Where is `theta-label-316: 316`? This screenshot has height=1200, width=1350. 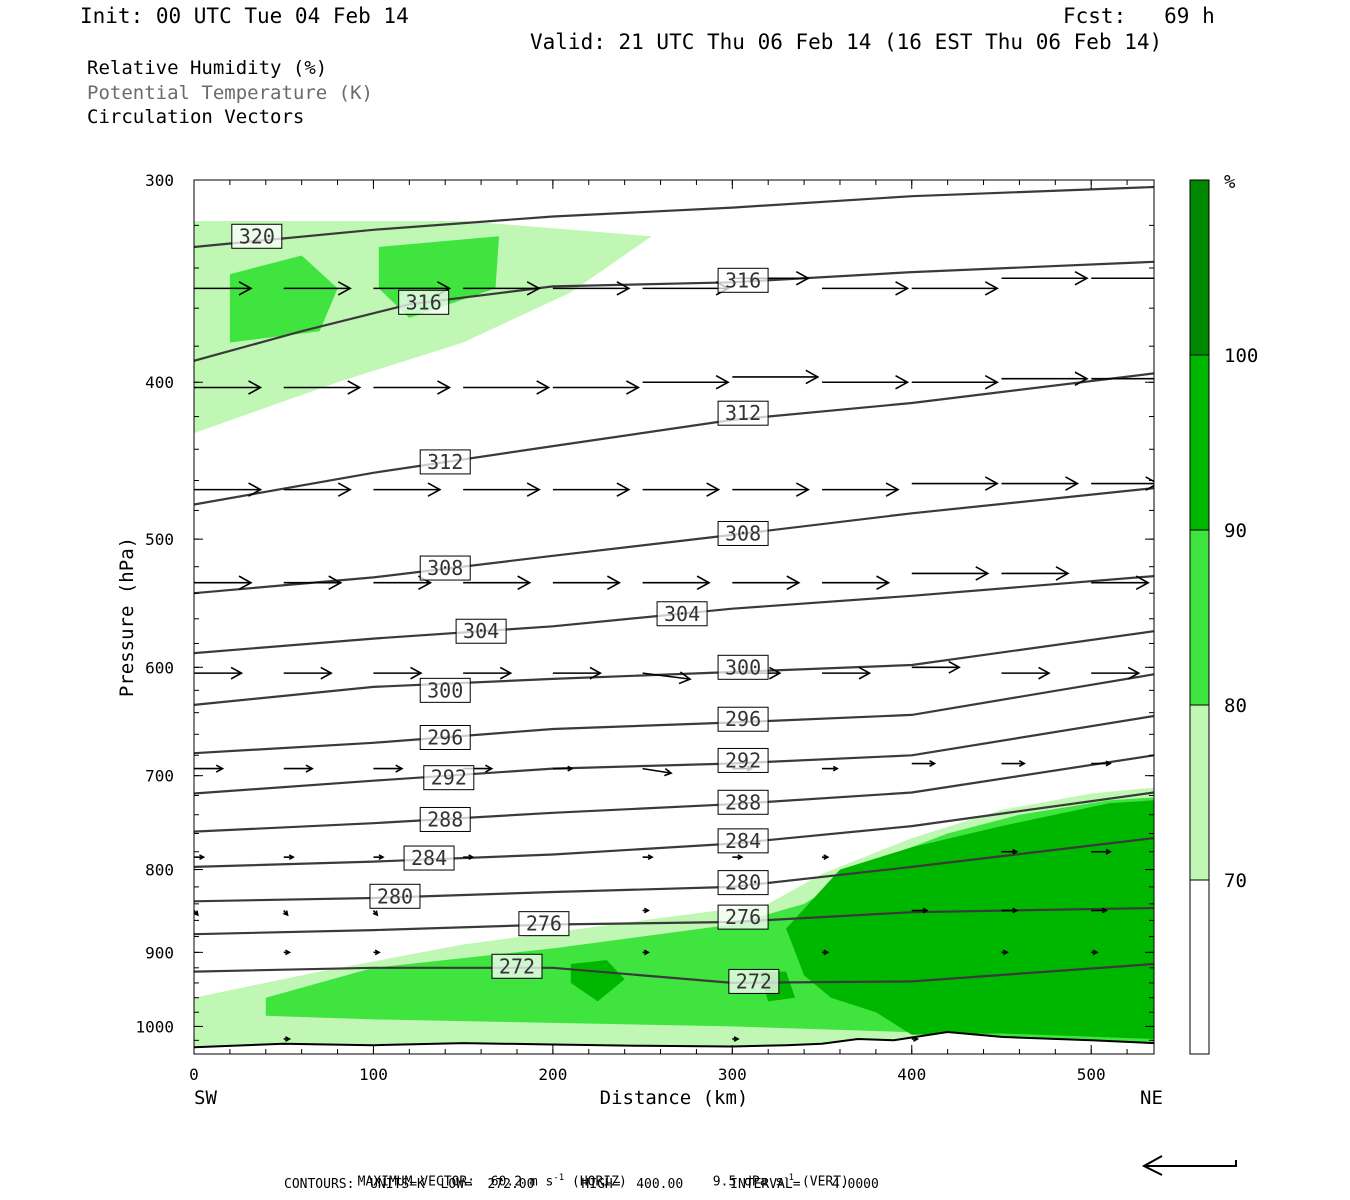 theta-label-316: 316 is located at coordinates (424, 302).